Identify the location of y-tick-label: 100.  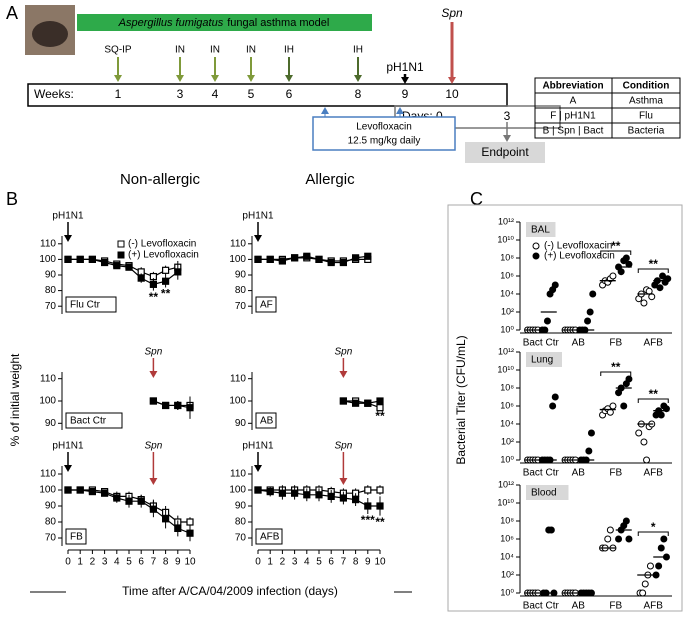
(47, 490).